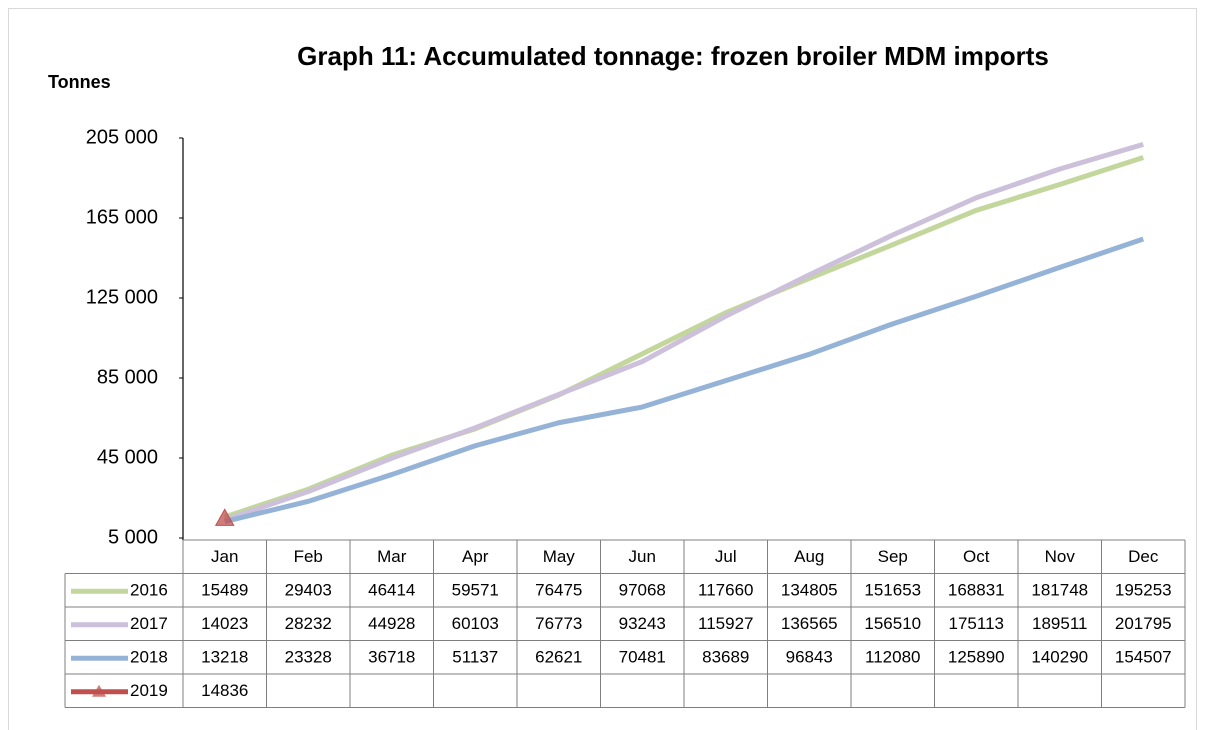  Describe the element at coordinates (642, 657) in the screenshot. I see `table-value: 70481` at that location.